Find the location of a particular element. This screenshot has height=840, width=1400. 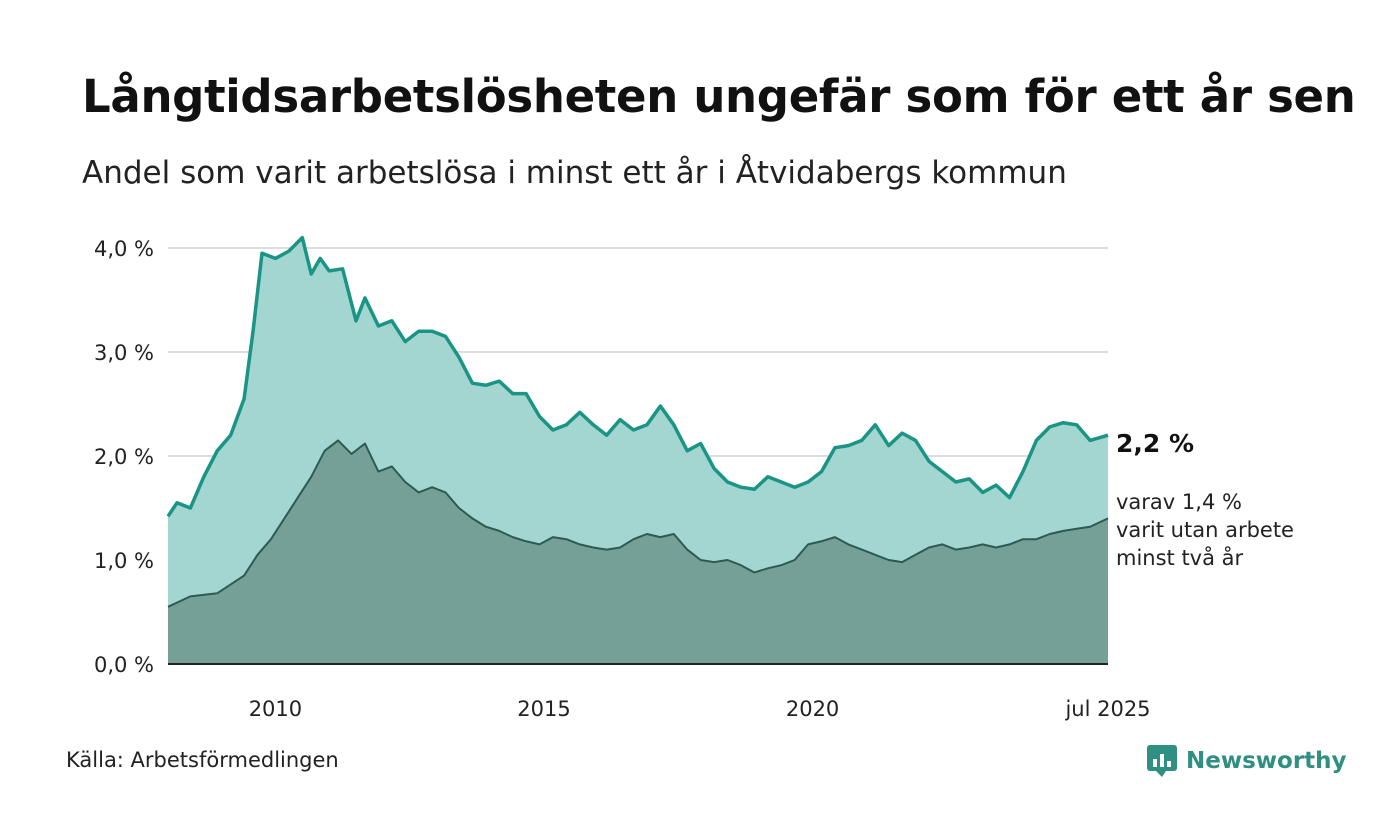

series-lower-end-label: varav 1,4 % is located at coordinates (1179, 502).